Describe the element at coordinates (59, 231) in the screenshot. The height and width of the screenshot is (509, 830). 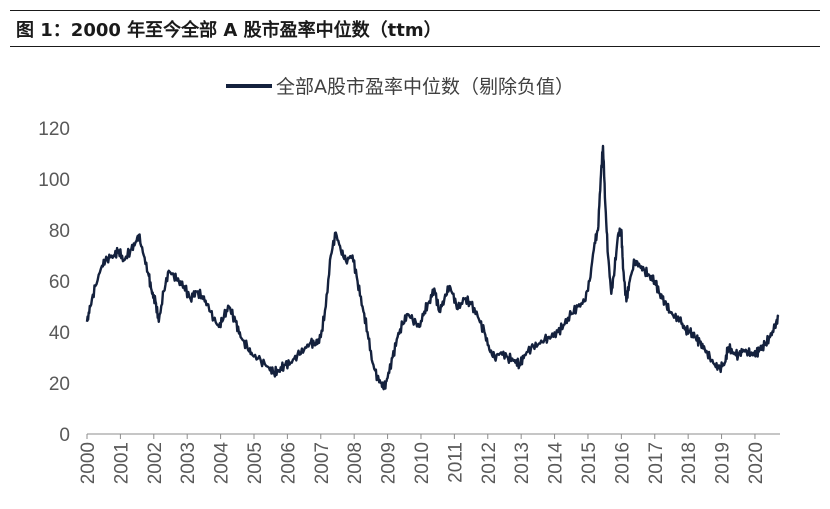
I see `y-tick-label: 80` at that location.